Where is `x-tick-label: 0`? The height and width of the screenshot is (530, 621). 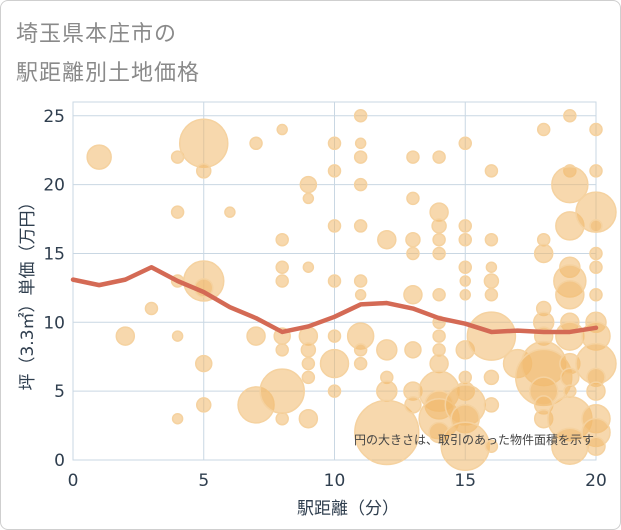
x-tick-label: 0 is located at coordinates (73, 481).